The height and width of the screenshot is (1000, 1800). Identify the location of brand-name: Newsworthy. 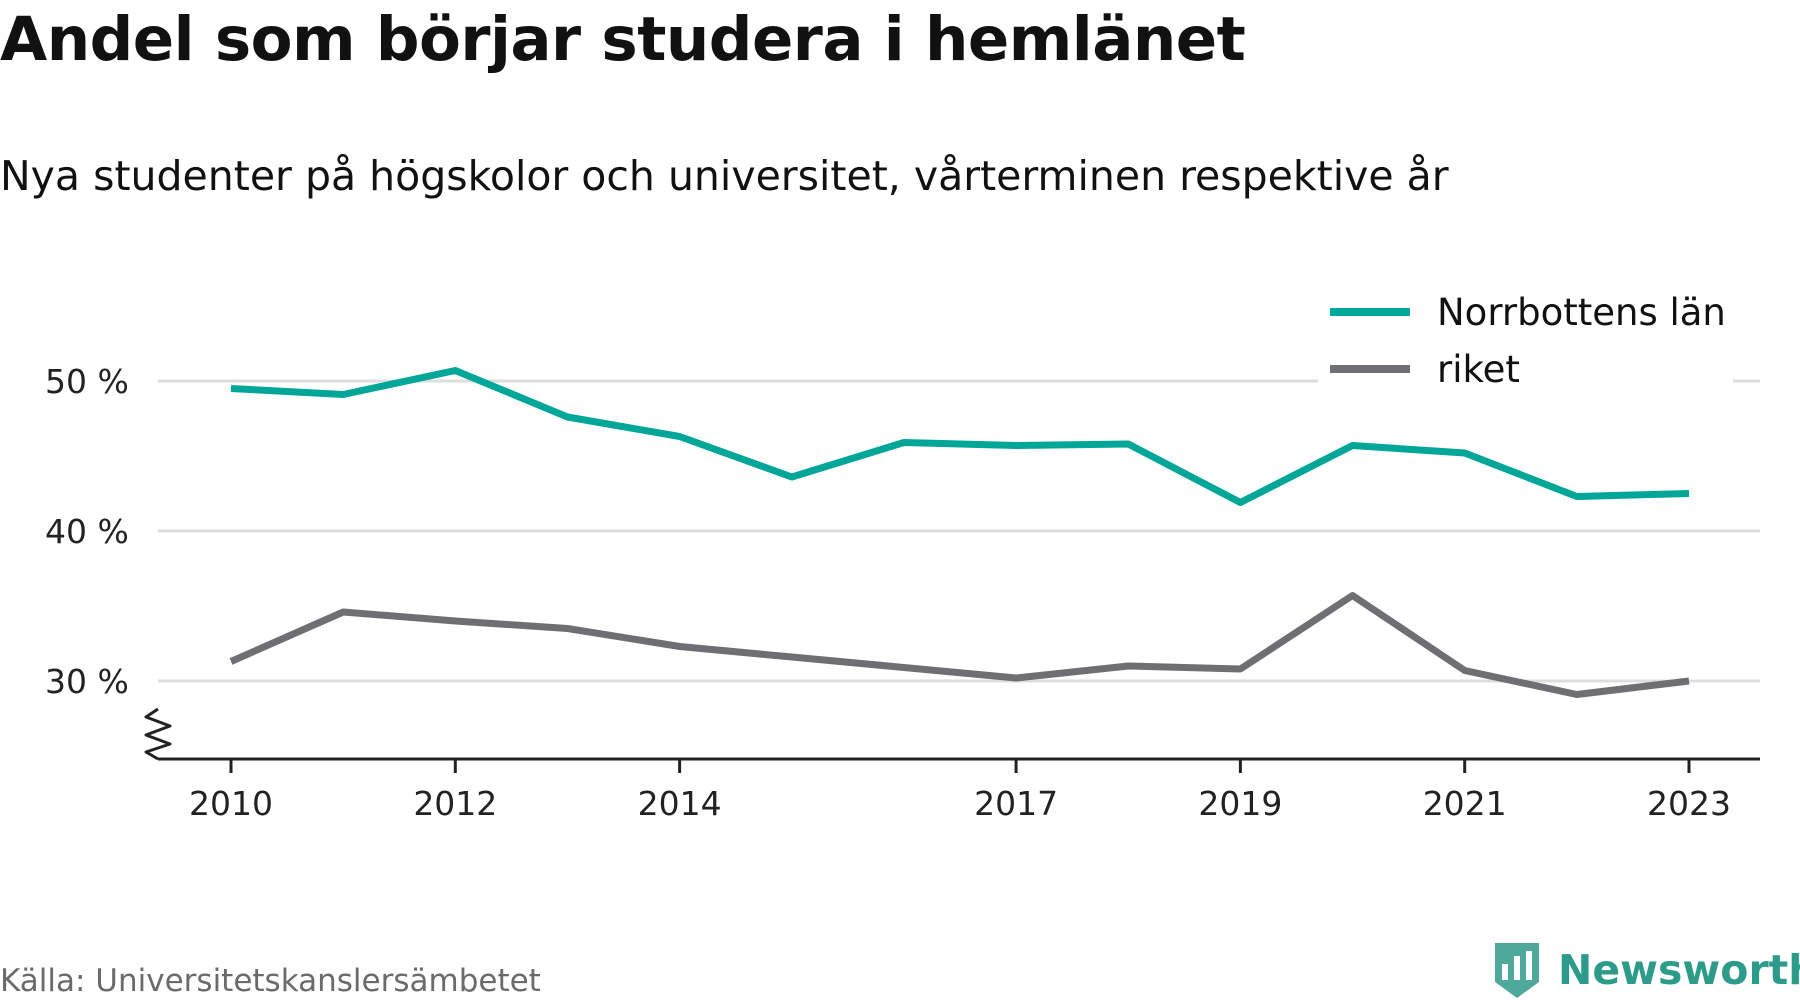
(1679, 970).